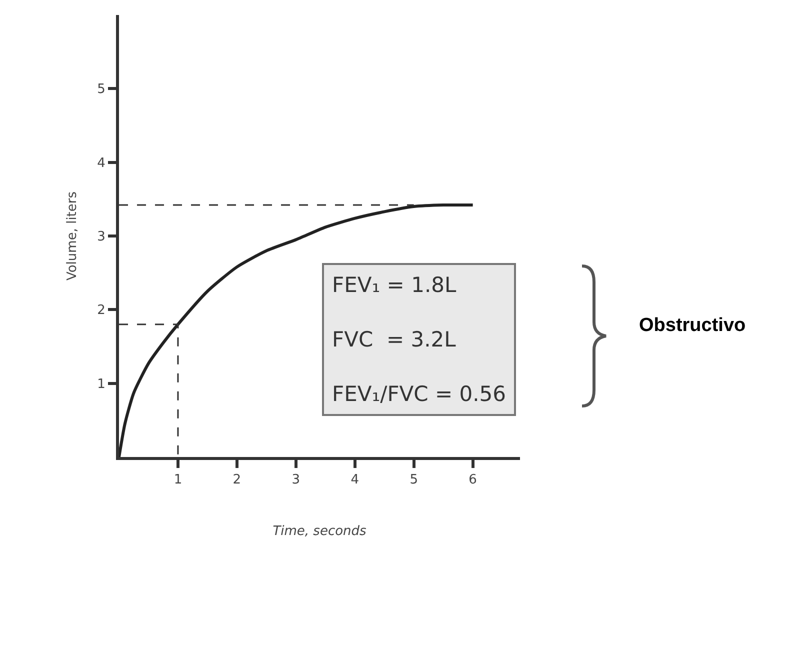 This screenshot has width=790, height=654. What do you see at coordinates (178, 480) in the screenshot?
I see `x-tick-label: 1` at bounding box center [178, 480].